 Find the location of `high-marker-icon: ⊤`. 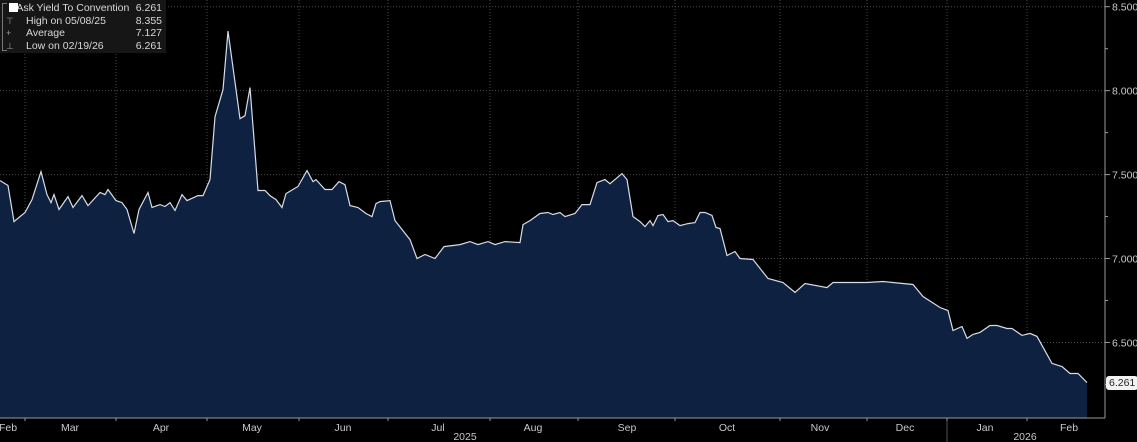

high-marker-icon: ⊤ is located at coordinates (10, 20).